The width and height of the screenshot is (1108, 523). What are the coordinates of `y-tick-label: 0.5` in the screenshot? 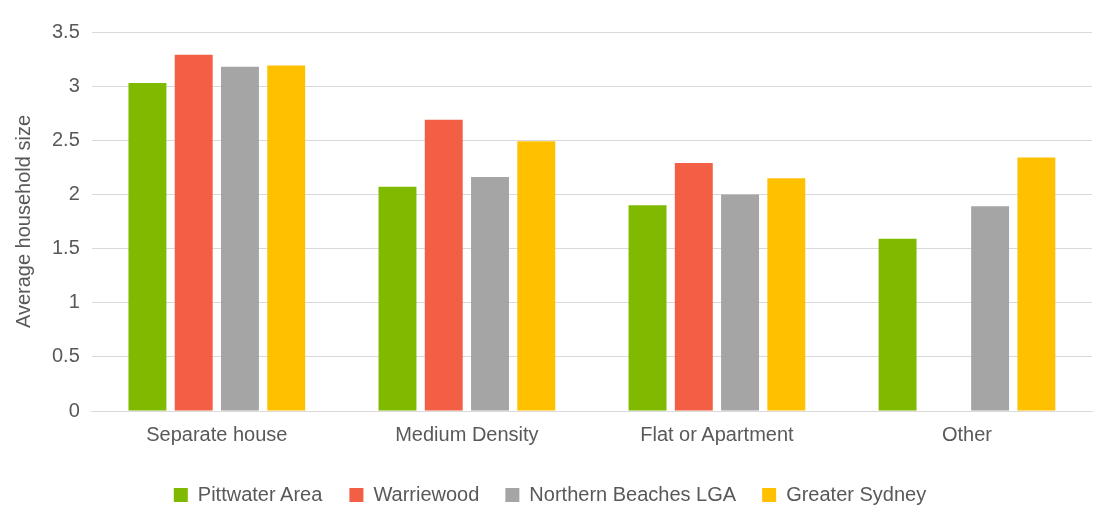 It's located at (65, 355).